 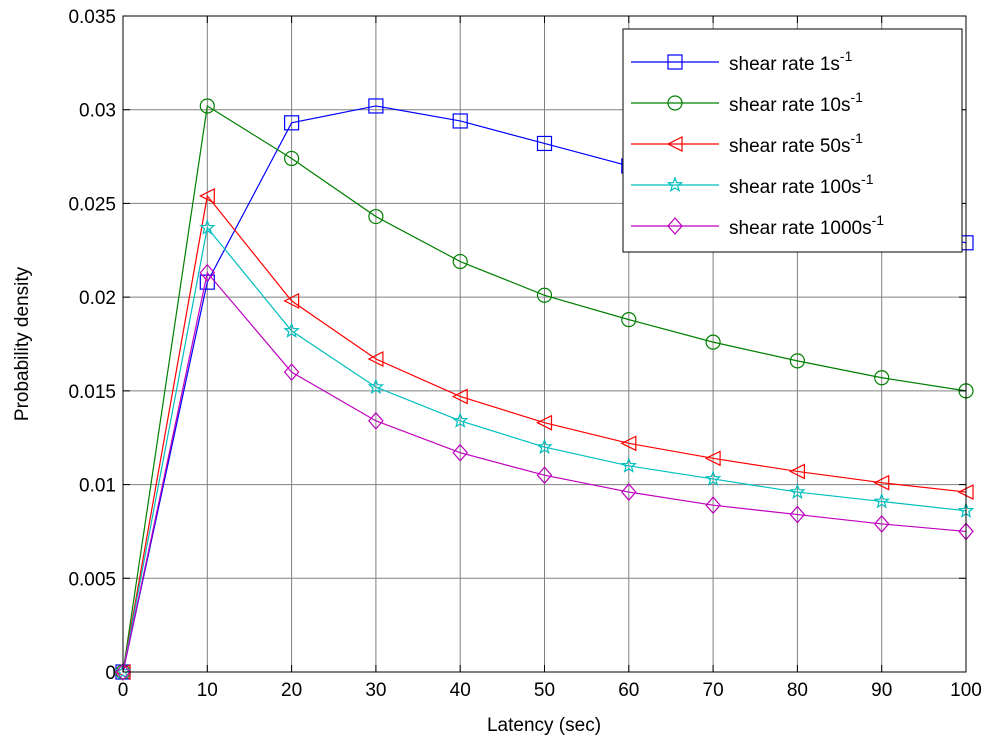 What do you see at coordinates (92, 579) in the screenshot?
I see `y-tick-label: 0.005` at bounding box center [92, 579].